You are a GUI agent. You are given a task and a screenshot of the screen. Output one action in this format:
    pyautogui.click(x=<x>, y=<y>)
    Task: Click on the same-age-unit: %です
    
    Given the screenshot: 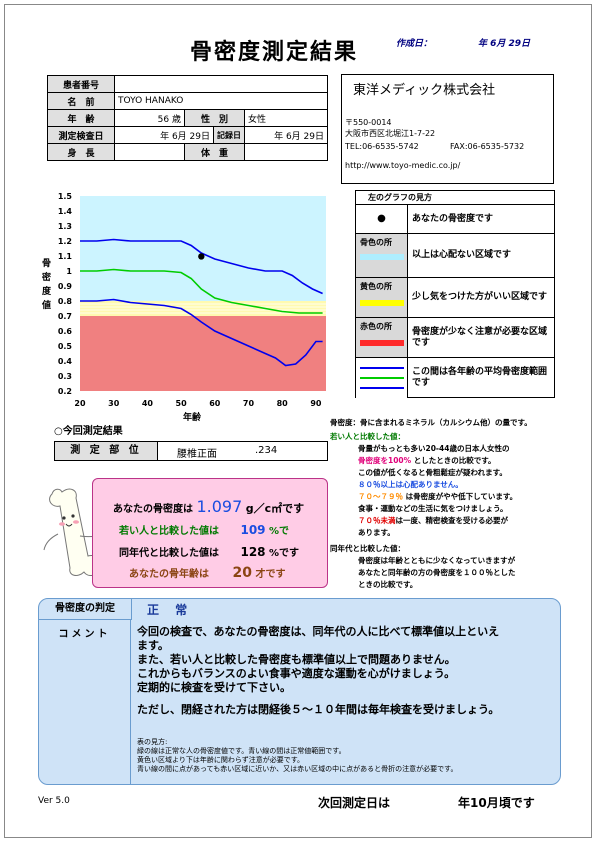 What is the action you would take?
    pyautogui.click(x=284, y=553)
    